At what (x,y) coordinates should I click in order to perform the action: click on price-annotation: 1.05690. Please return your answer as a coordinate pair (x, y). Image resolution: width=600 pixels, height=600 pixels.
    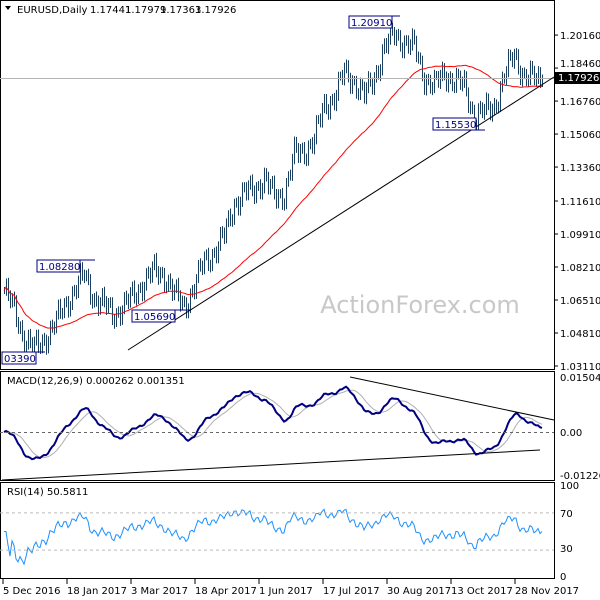
    Looking at the image, I should click on (160, 316).